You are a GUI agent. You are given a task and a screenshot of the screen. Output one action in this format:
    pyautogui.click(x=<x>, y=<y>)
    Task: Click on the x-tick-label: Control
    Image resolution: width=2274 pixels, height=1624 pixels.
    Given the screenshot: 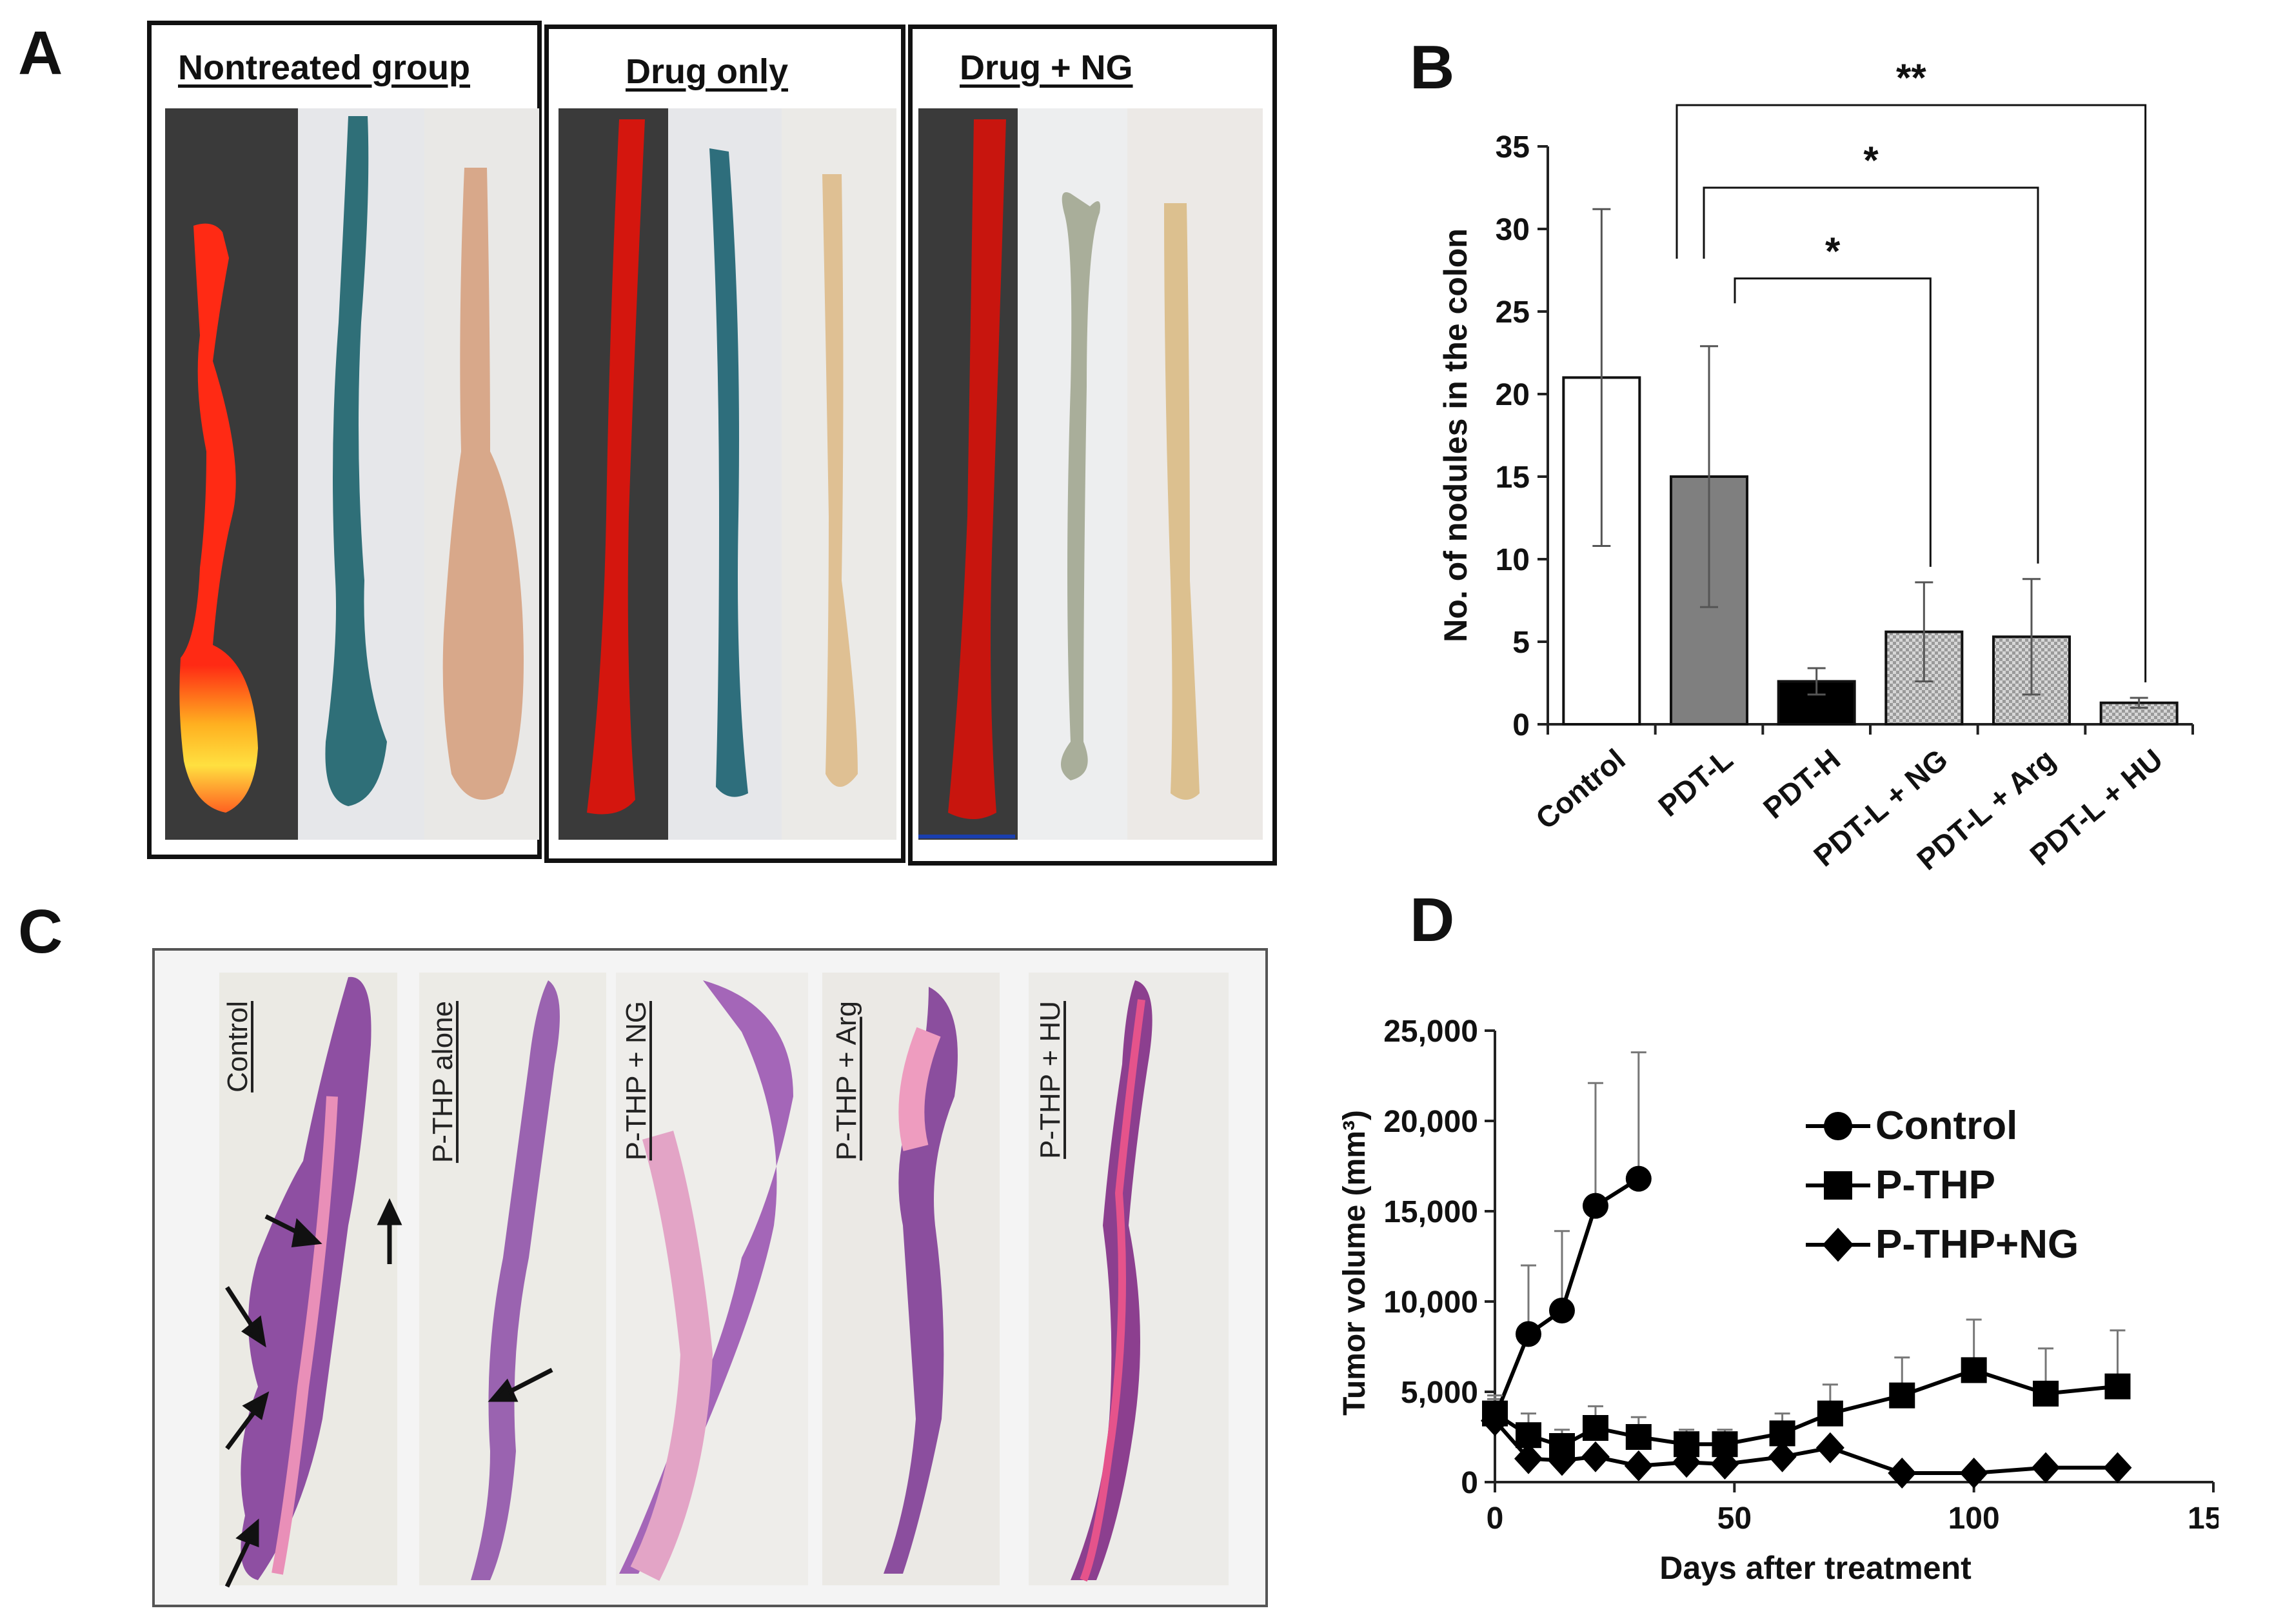 What is the action you would take?
    pyautogui.click(x=1580, y=789)
    